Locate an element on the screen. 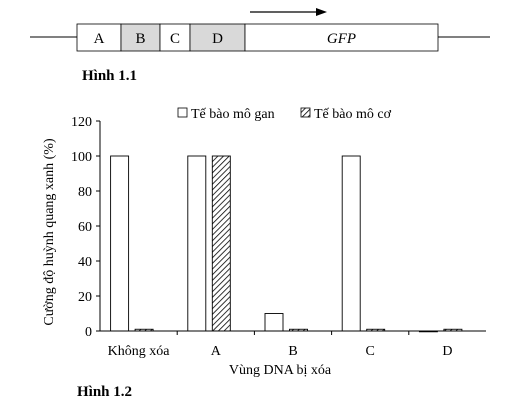 The width and height of the screenshot is (506, 401). construct-segment-label: C is located at coordinates (175, 39).